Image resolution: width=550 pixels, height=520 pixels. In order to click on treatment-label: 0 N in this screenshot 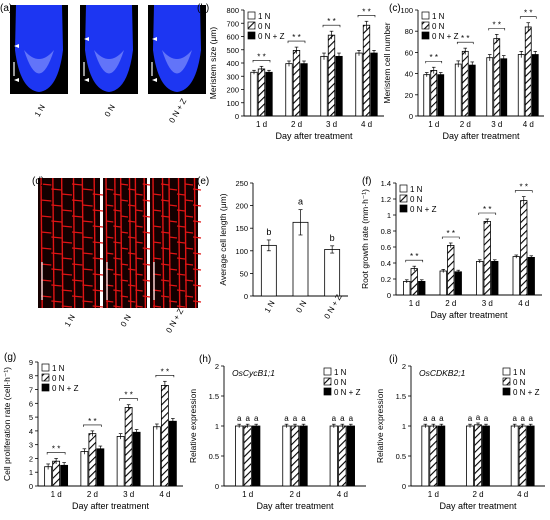, I will do `click(110, 110)`.